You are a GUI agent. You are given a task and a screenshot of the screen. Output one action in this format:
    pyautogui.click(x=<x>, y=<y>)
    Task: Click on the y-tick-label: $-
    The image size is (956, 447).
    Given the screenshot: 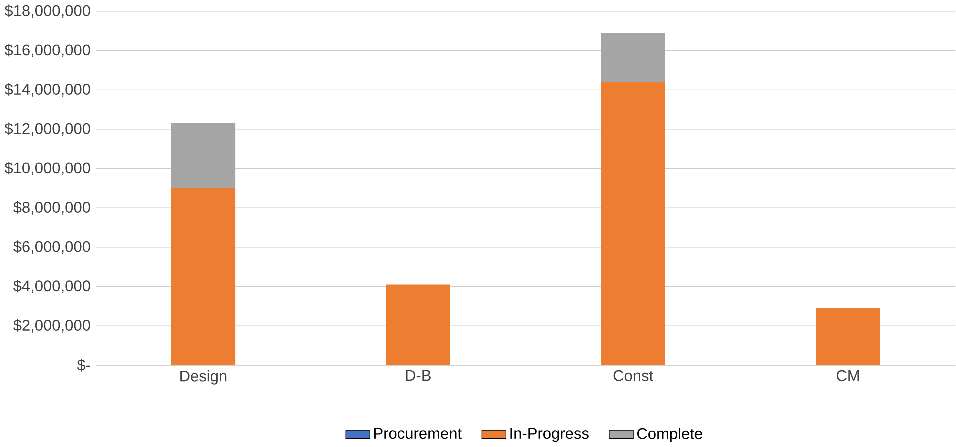 What is the action you would take?
    pyautogui.click(x=83, y=365)
    